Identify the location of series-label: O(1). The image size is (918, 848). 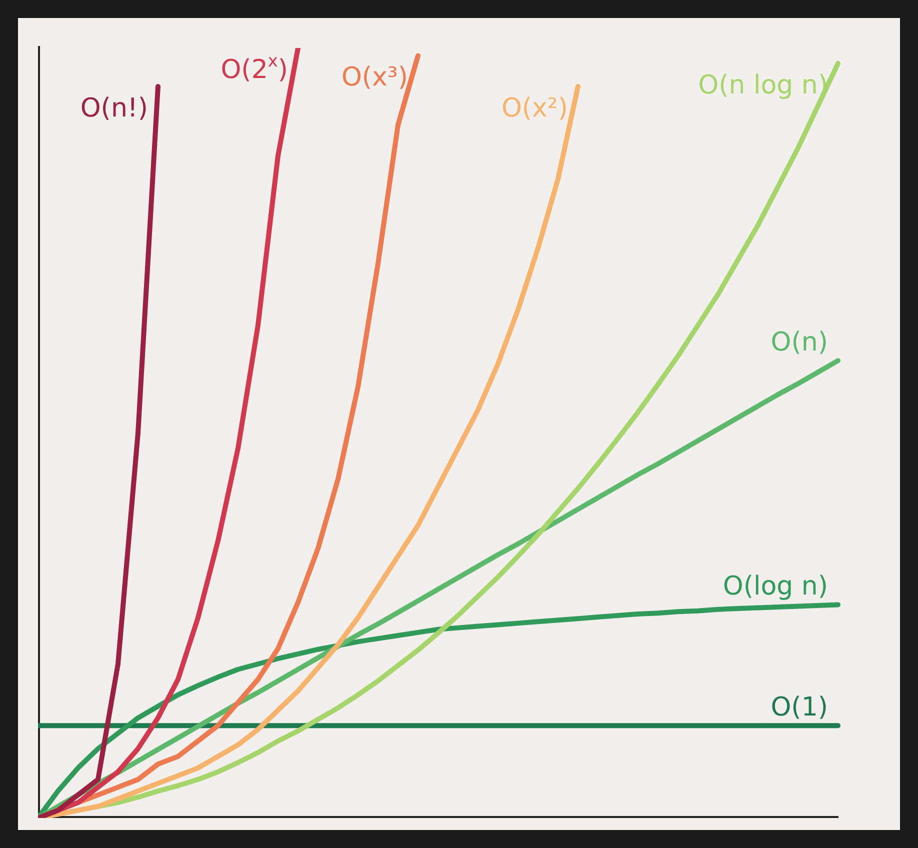
(799, 707).